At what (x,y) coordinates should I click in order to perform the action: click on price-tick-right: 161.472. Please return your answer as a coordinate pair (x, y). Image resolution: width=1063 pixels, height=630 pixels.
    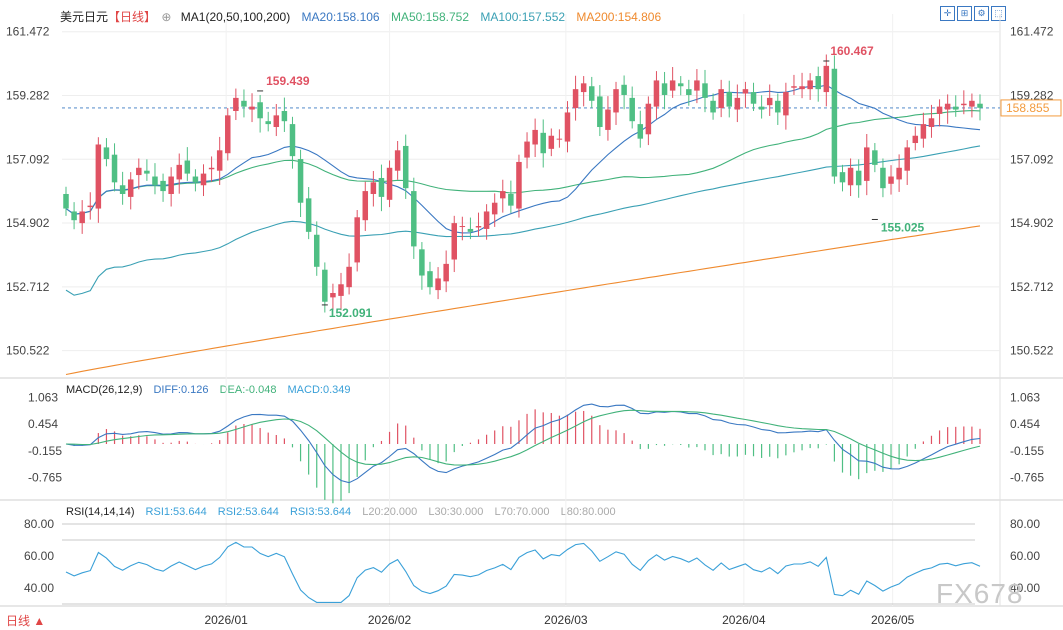
    Looking at the image, I should click on (1032, 32).